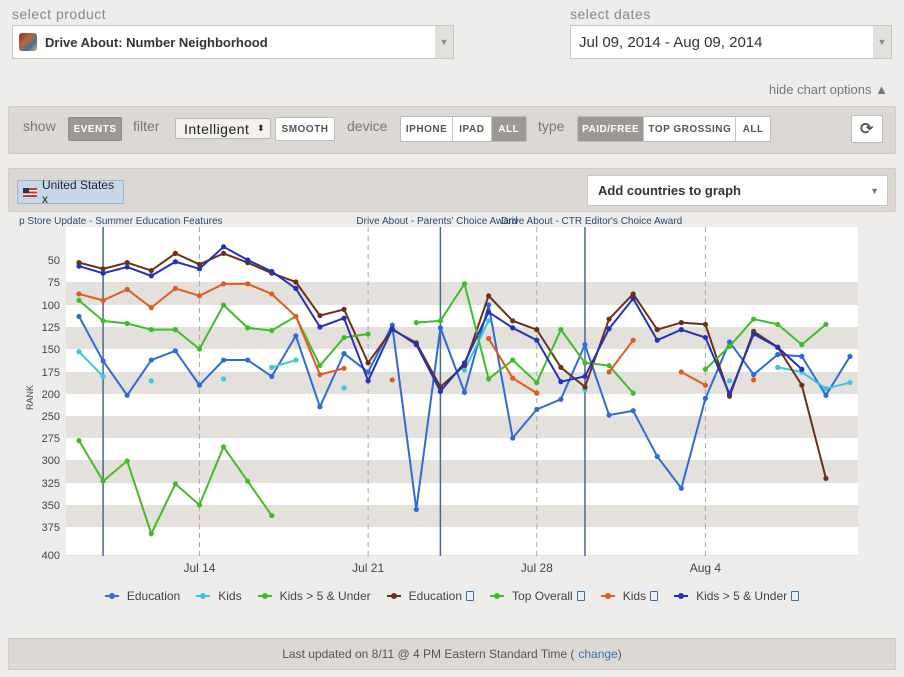 This screenshot has height=677, width=904. Describe the element at coordinates (368, 568) in the screenshot. I see `x-tick-label: Jul 21` at that location.